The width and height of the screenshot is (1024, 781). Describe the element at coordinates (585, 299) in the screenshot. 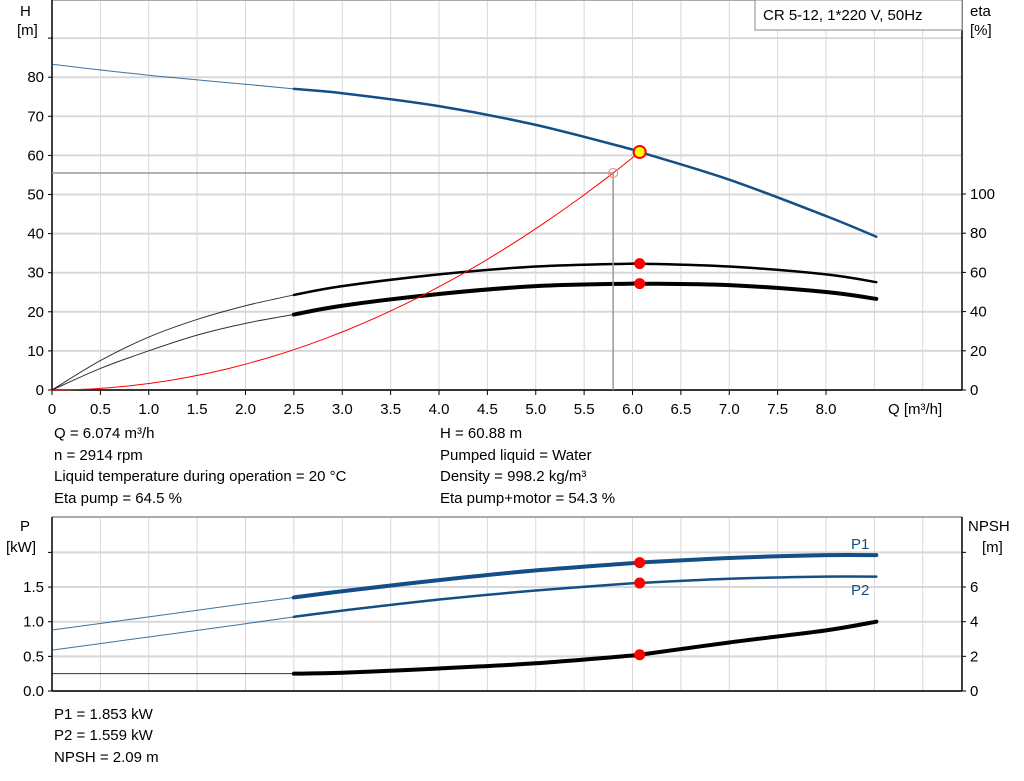

I see `series-h2-curve` at that location.